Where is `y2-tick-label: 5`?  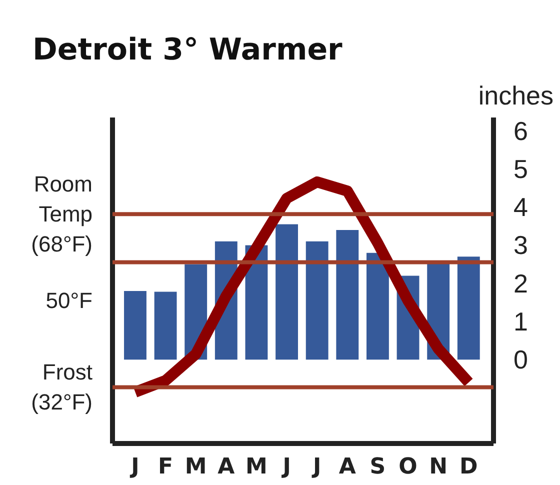
y2-tick-label: 5 is located at coordinates (521, 169).